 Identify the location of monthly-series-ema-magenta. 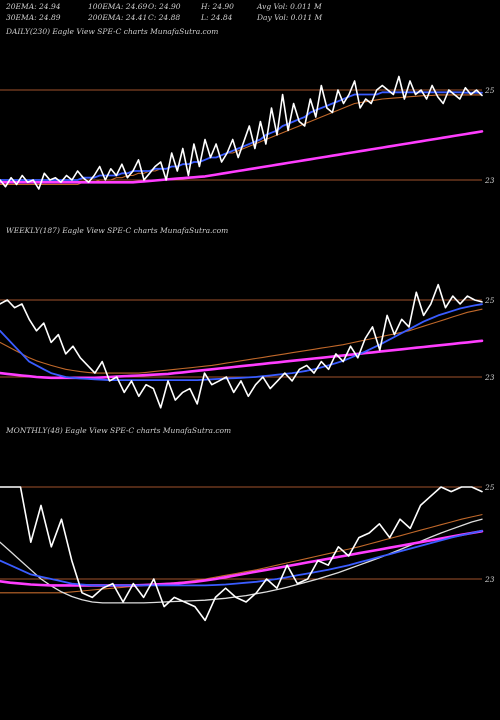
(242, 558).